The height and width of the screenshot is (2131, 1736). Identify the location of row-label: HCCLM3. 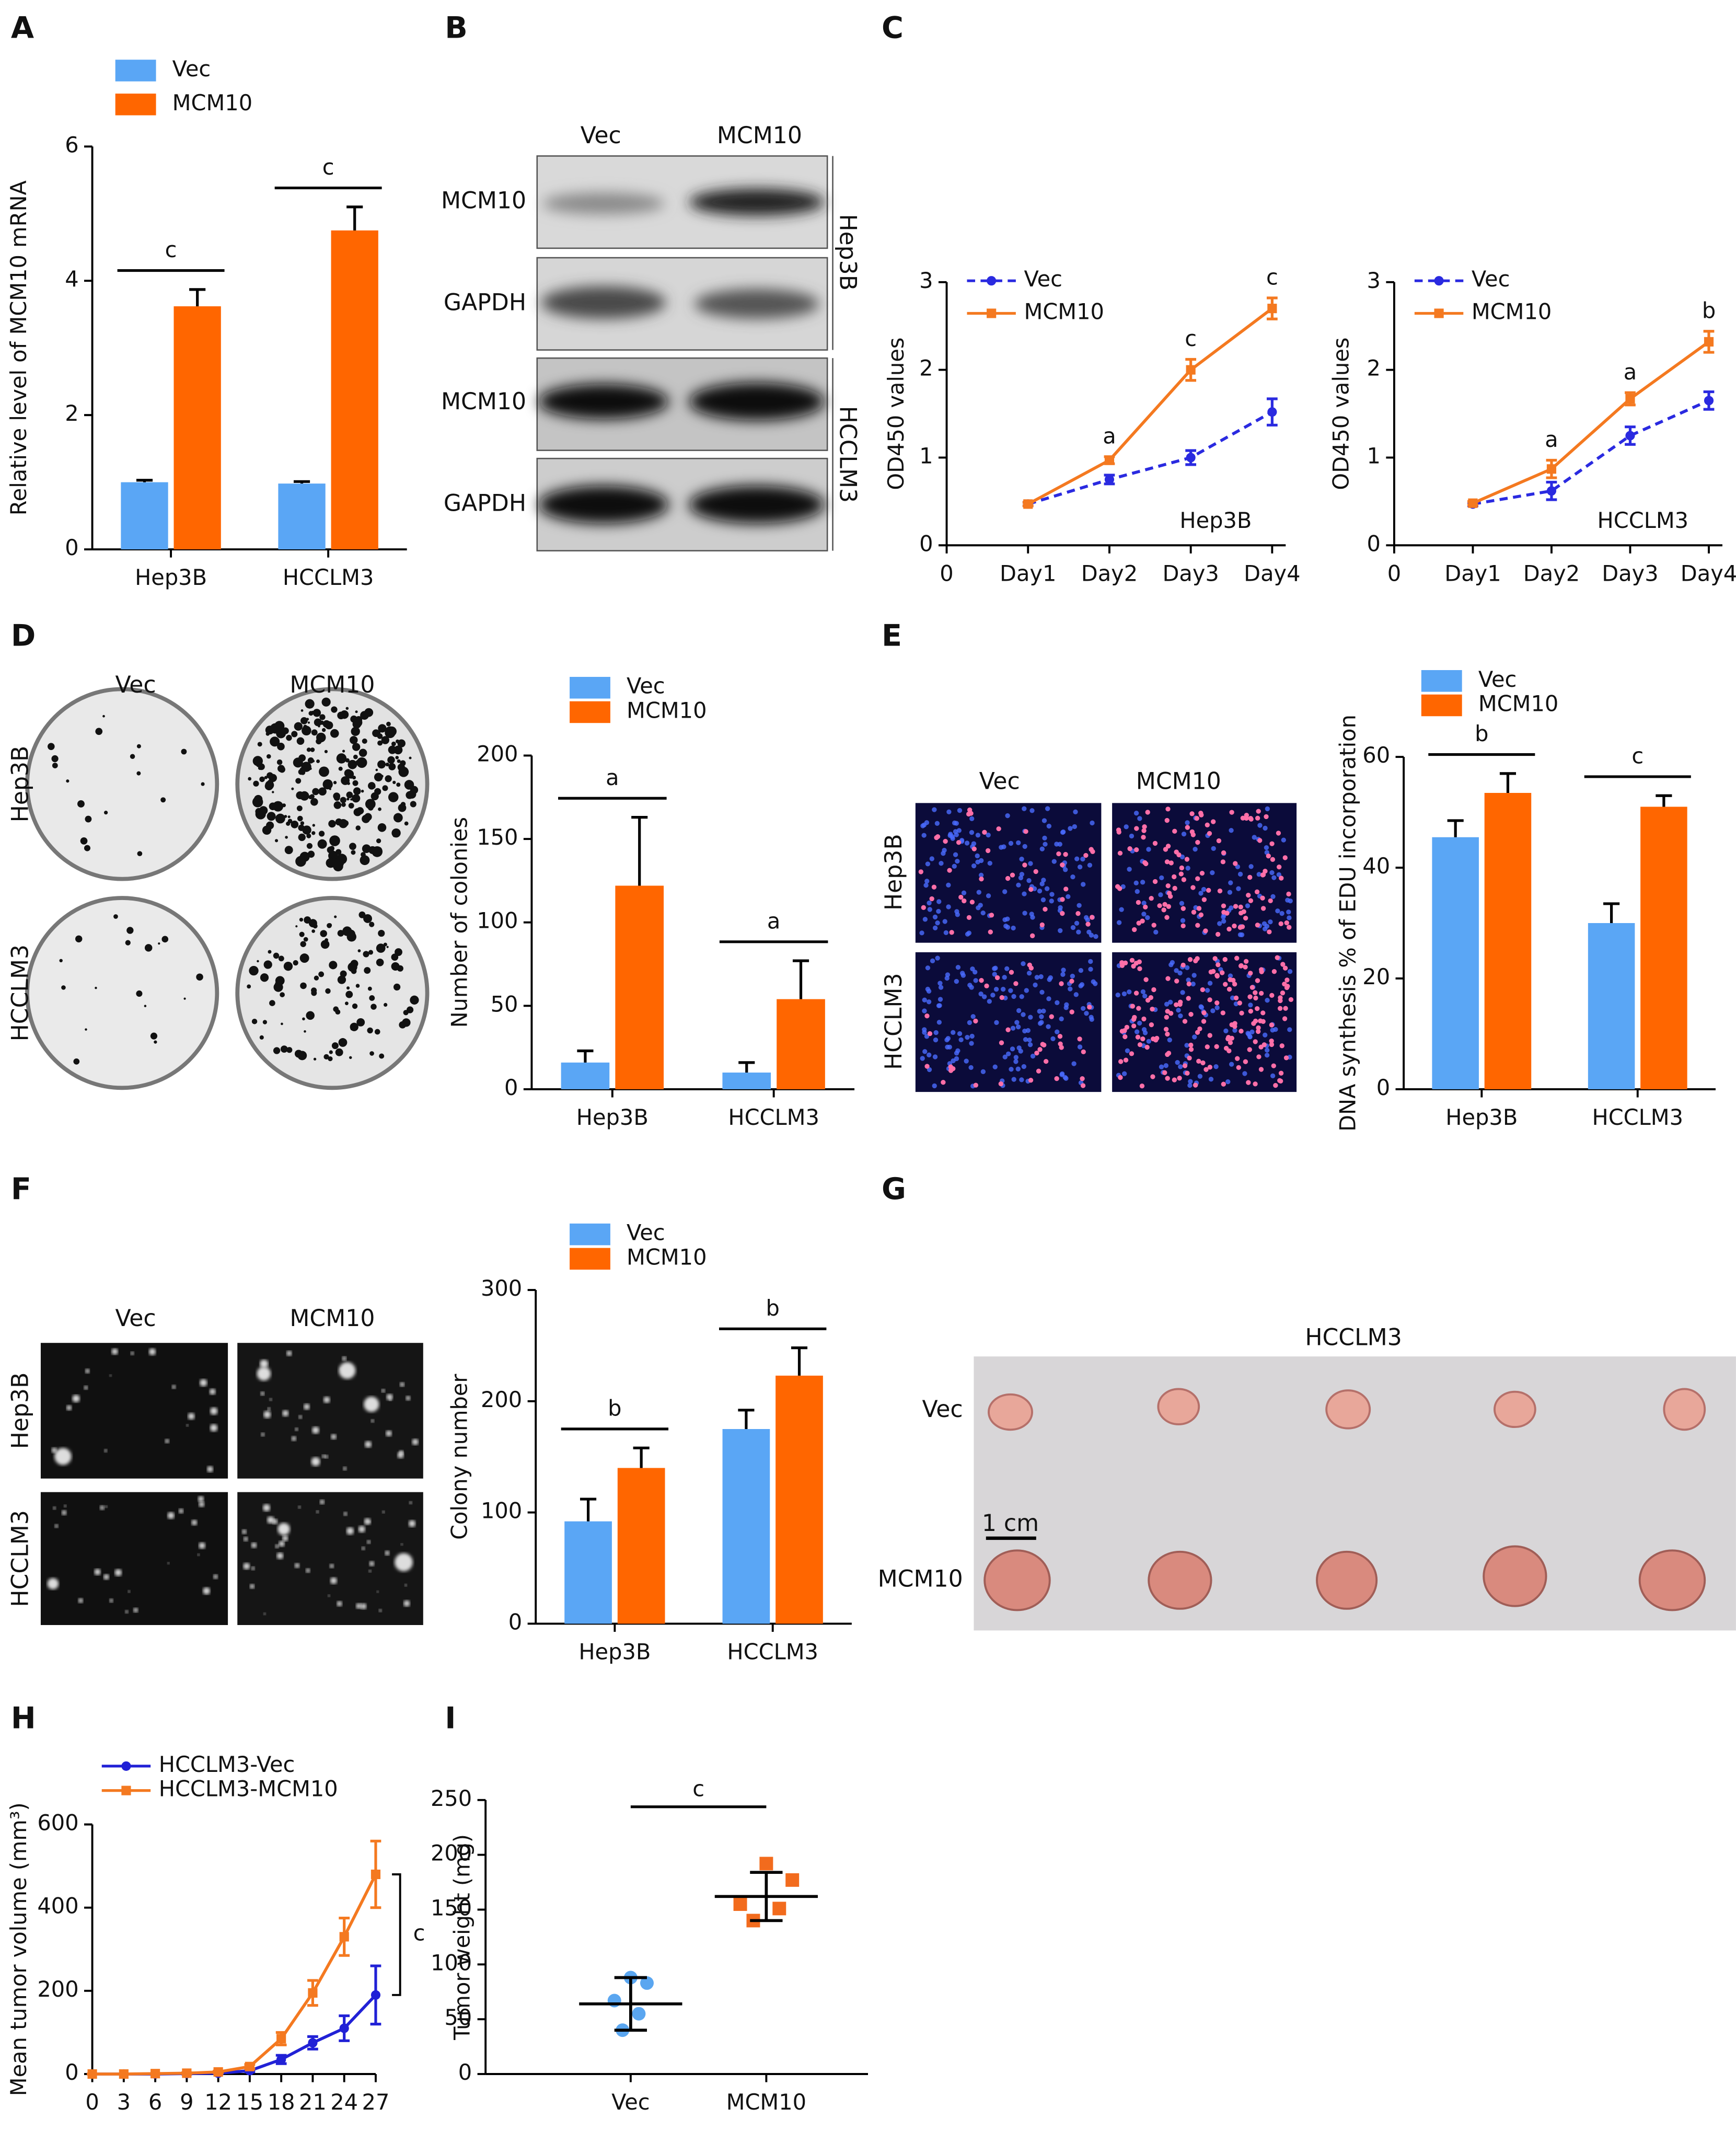
(20, 992).